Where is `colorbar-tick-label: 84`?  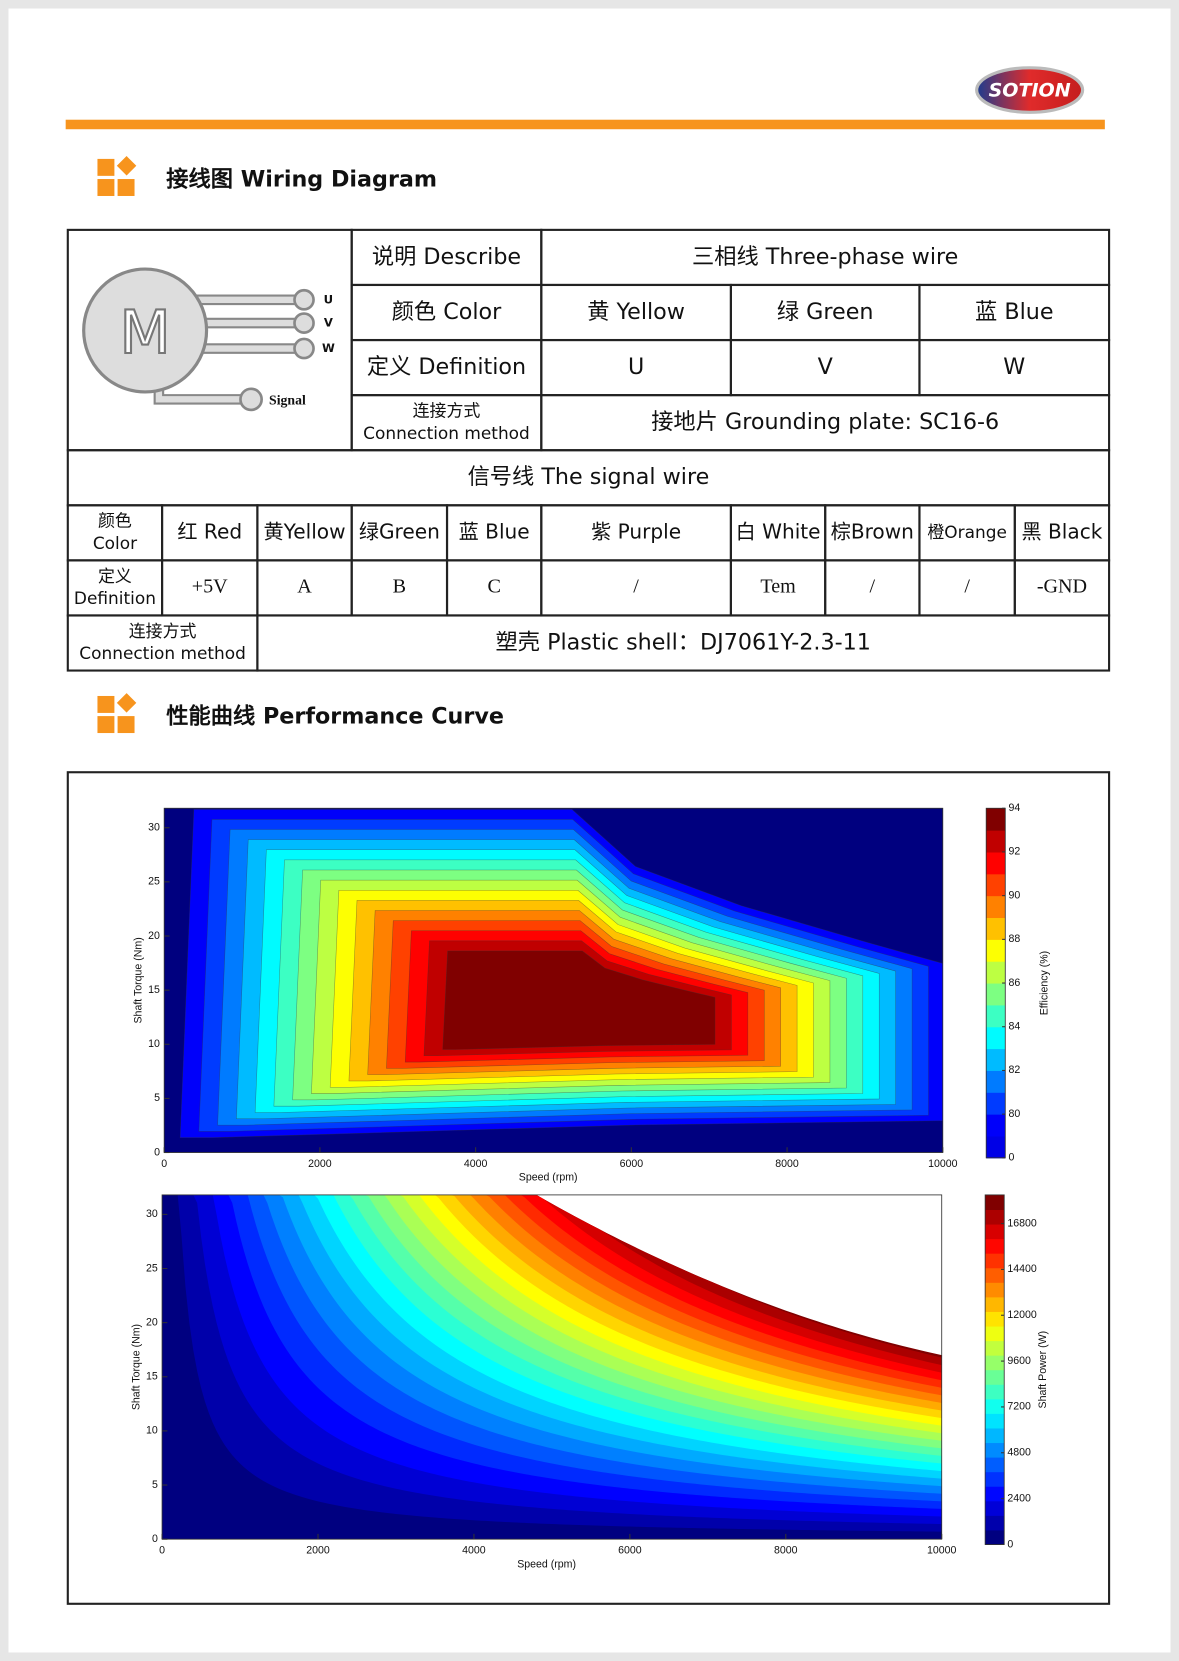 colorbar-tick-label: 84 is located at coordinates (1014, 1027).